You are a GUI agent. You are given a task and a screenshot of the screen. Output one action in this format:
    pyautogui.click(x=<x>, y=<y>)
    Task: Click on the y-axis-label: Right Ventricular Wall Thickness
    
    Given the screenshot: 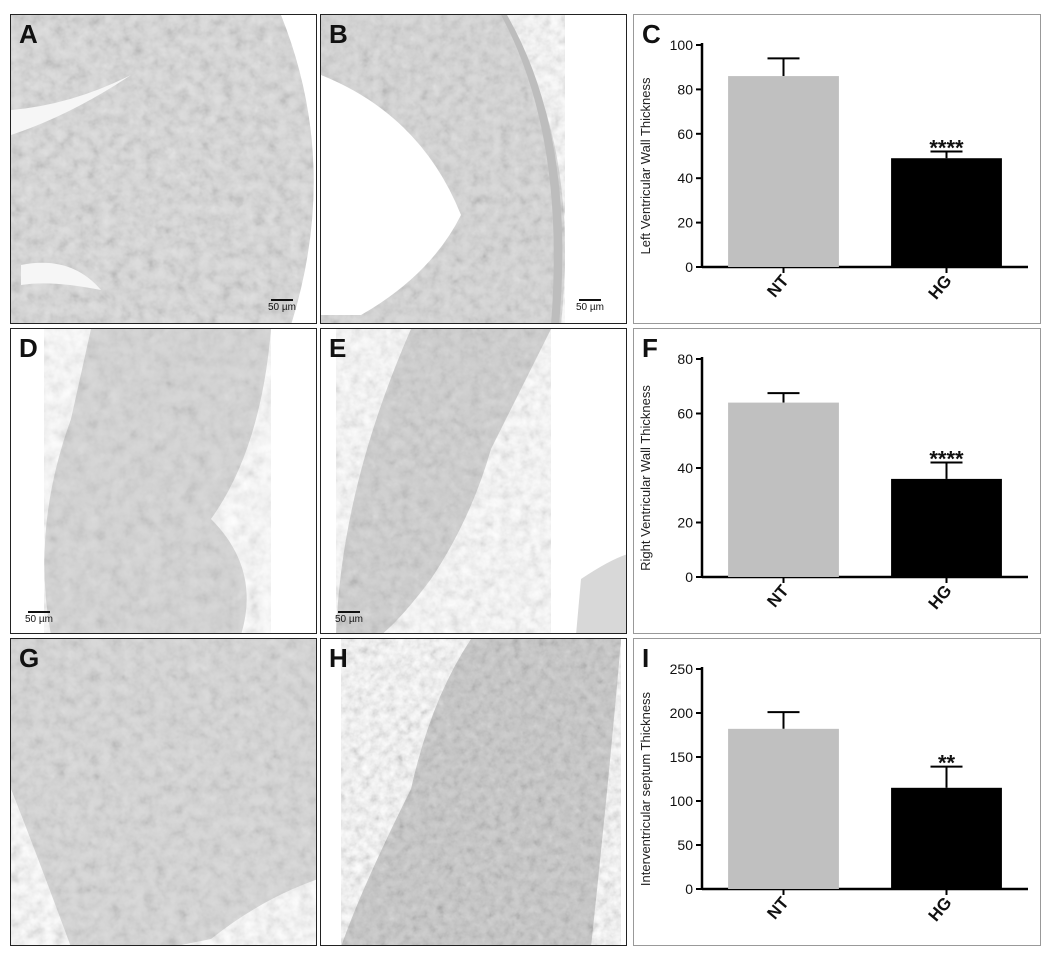 What is the action you would take?
    pyautogui.click(x=645, y=478)
    